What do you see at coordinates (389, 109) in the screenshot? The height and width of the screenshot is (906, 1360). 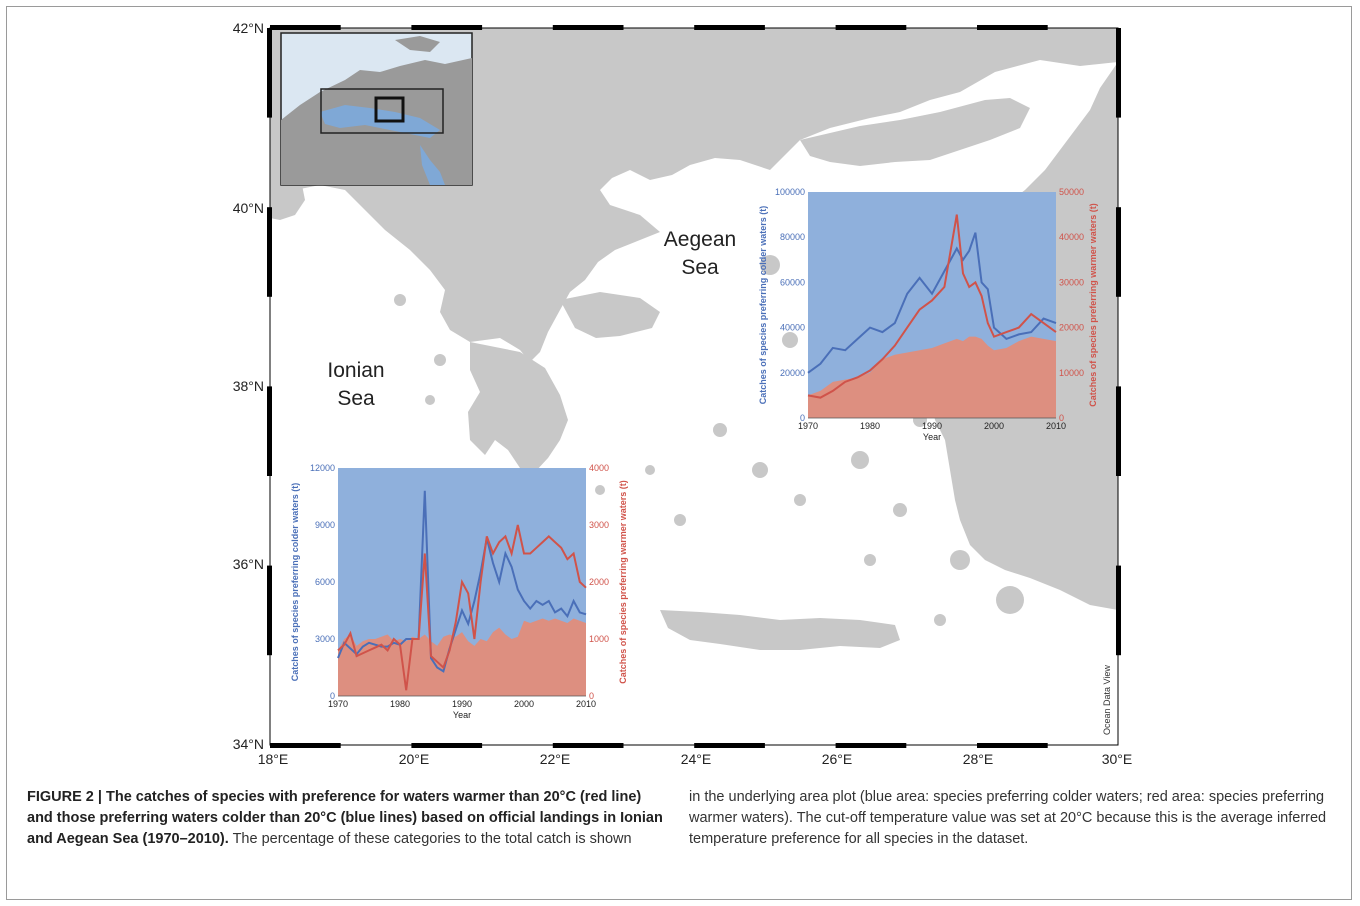 I see `inset-study-area-box` at bounding box center [389, 109].